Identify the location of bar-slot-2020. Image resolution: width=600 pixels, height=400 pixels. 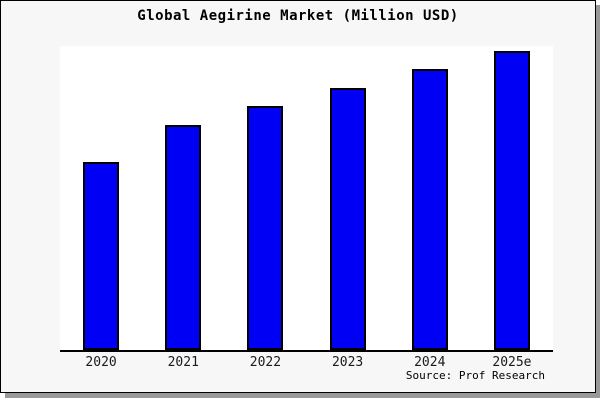
(101, 198).